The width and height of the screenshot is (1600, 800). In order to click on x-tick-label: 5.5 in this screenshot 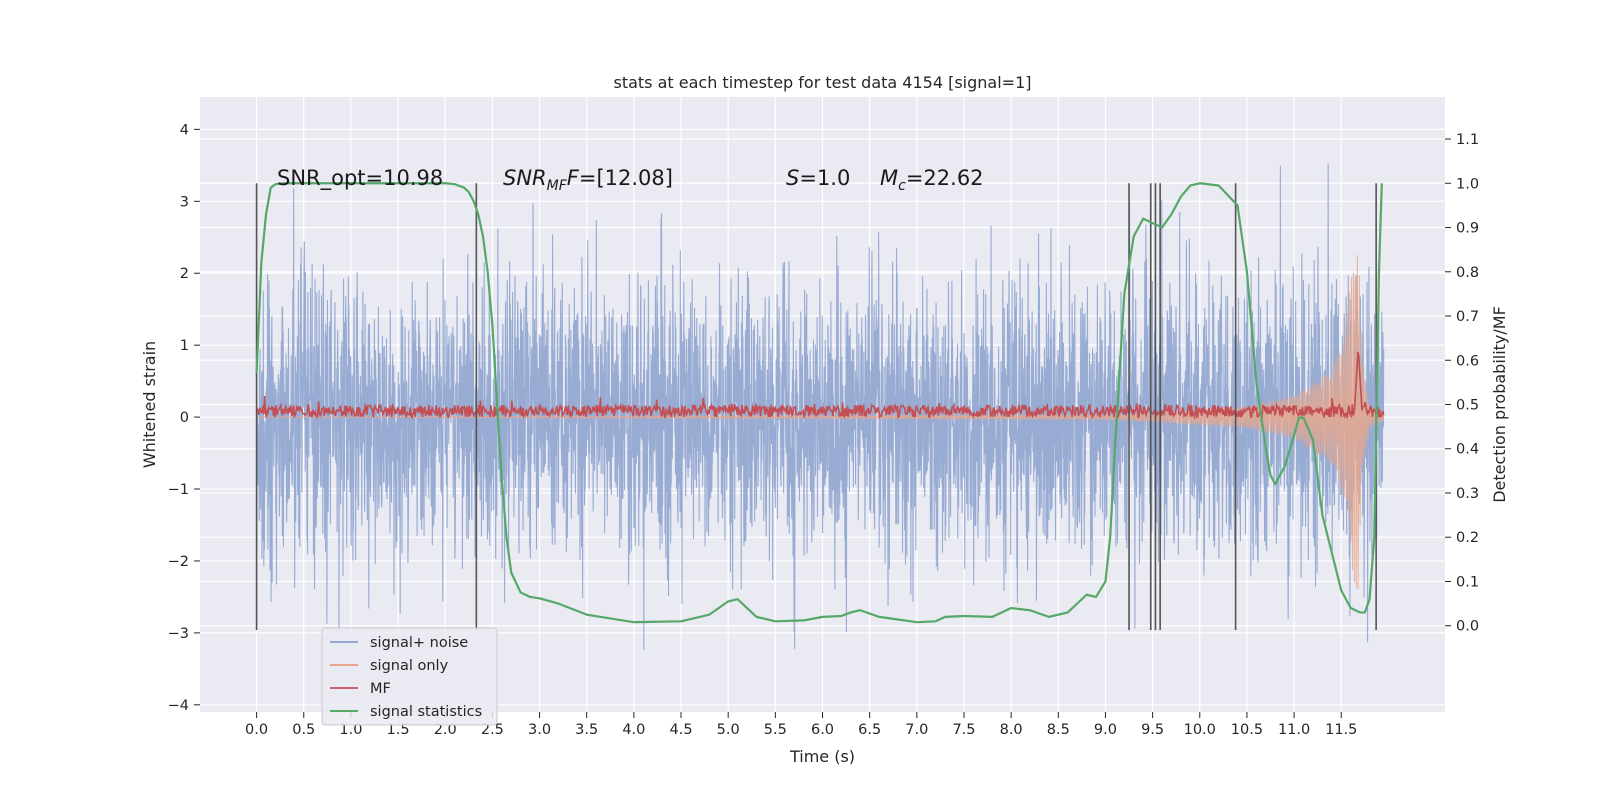, I will do `click(775, 730)`.